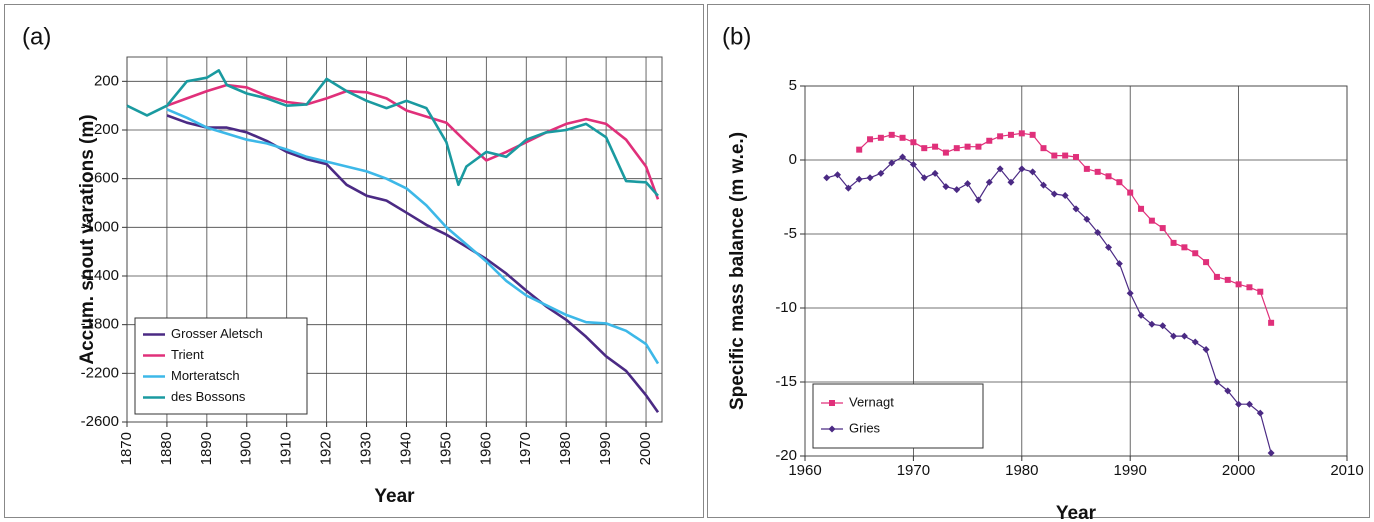  What do you see at coordinates (790, 233) in the screenshot?
I see `y-tick-label: -5` at bounding box center [790, 233].